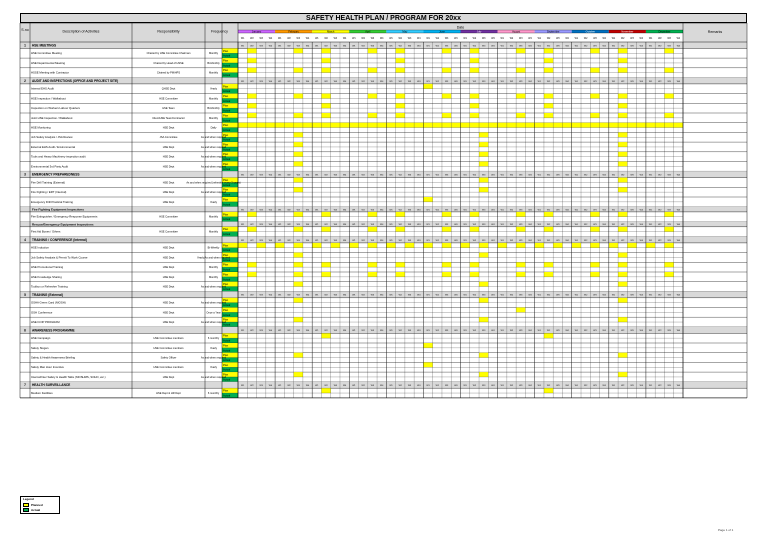  I want to click on month-label: December, so click(664, 32).